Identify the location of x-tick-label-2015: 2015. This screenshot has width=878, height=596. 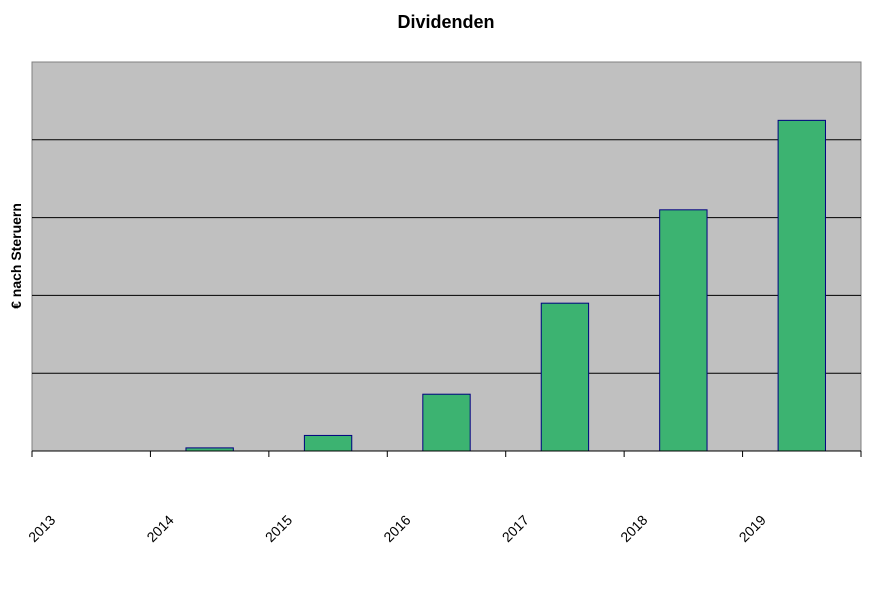
(278, 528).